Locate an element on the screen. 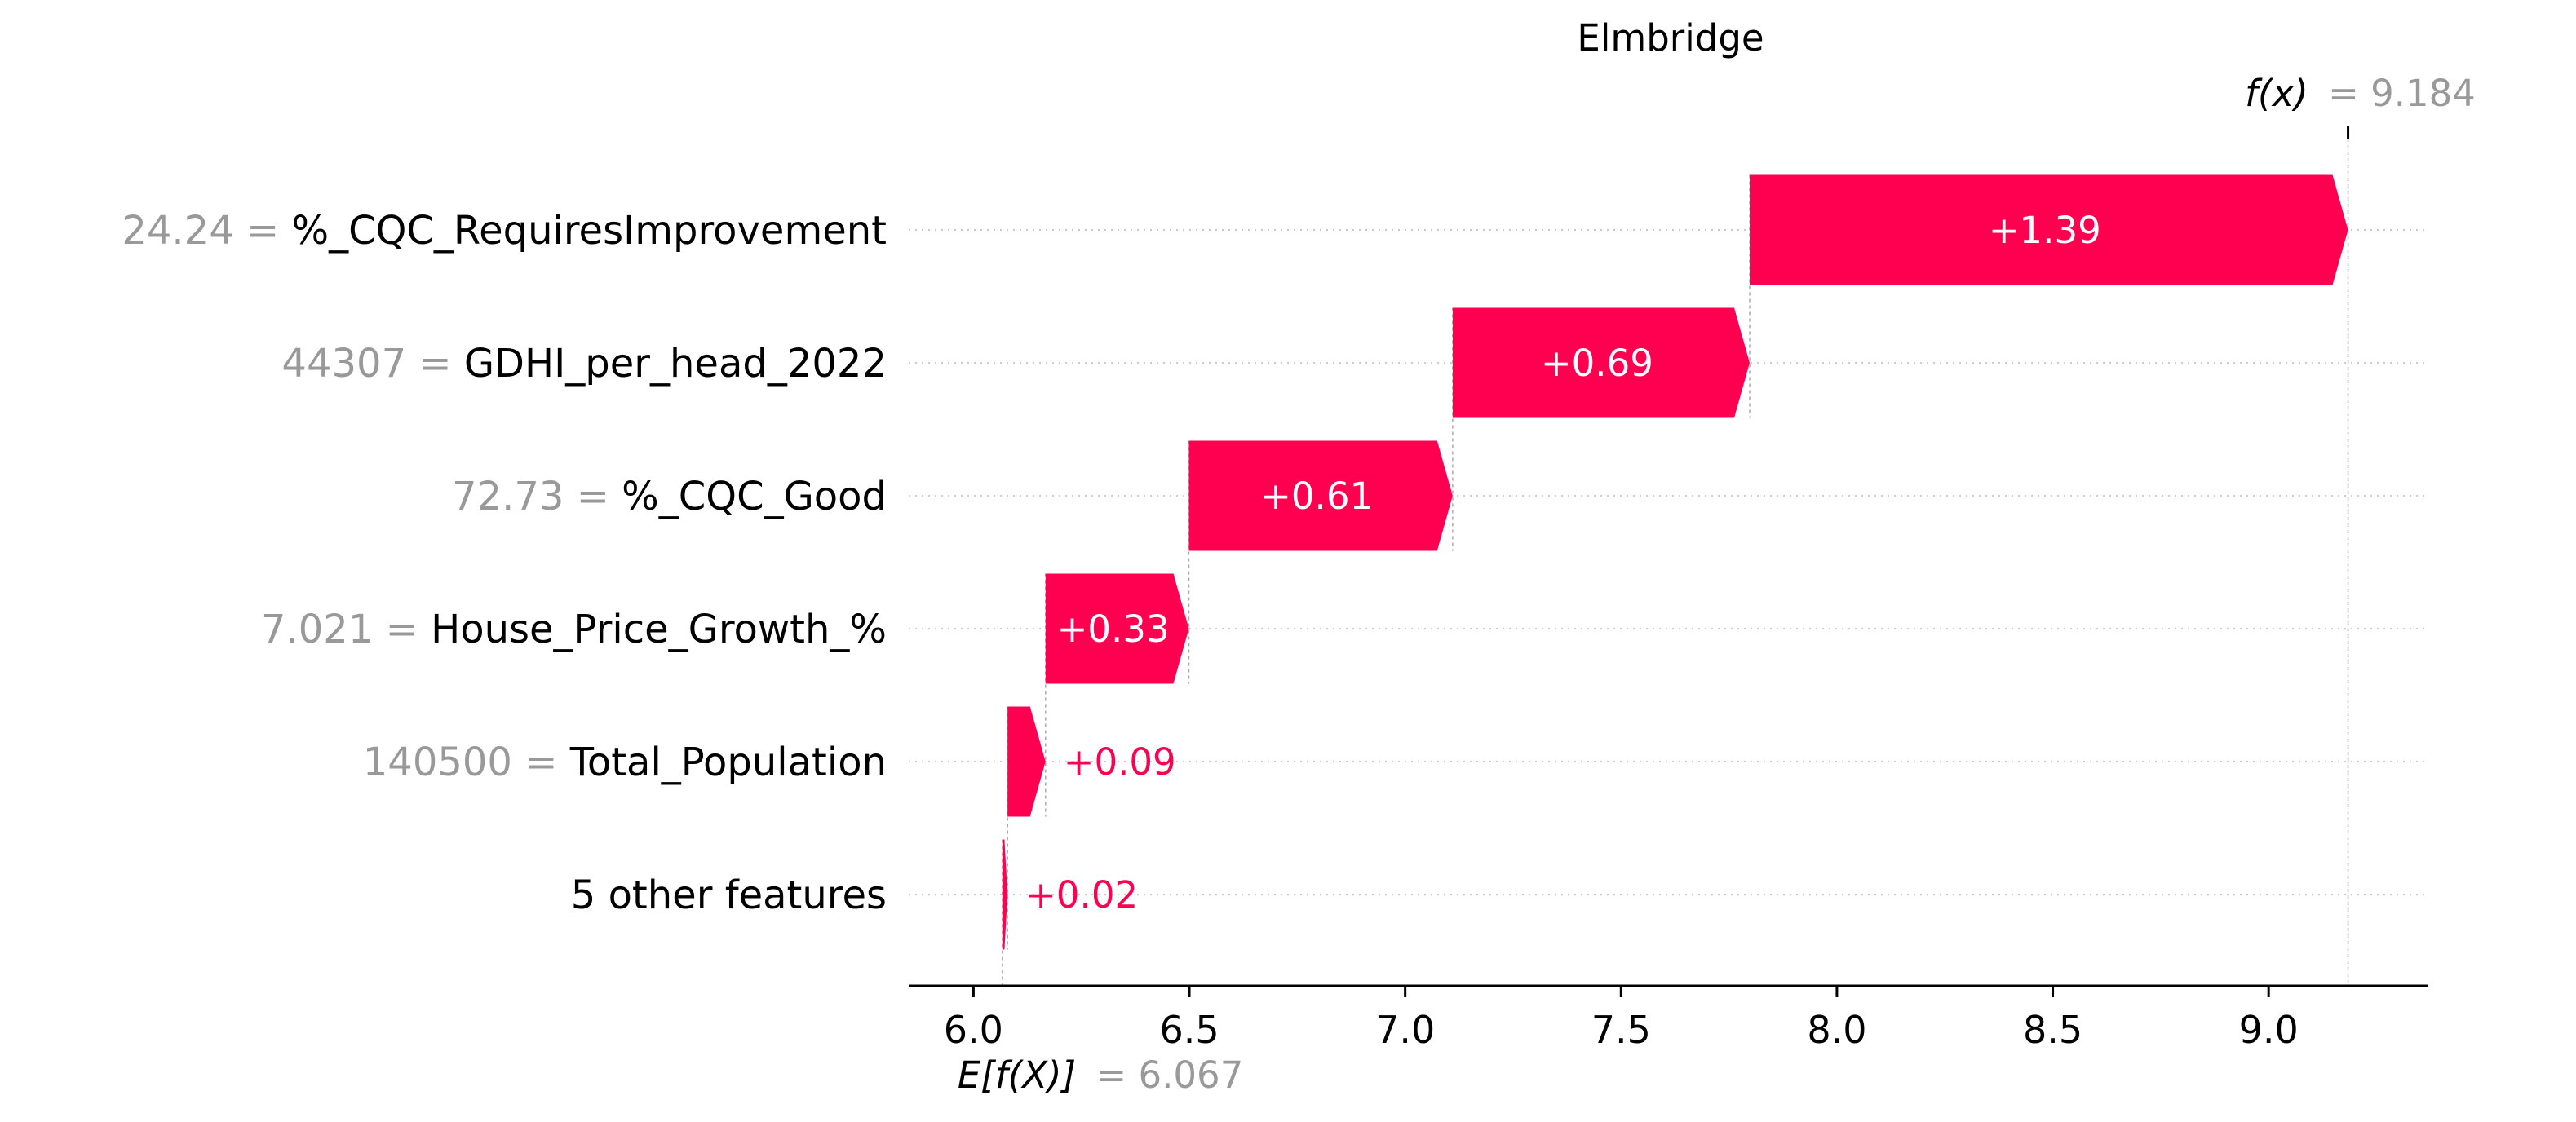 Image resolution: width=2576 pixels, height=1122 pixels. x-axis: 6.0 6.5 7.0 7.5 8.0 8.5 9.0 is located at coordinates (1668, 1018).